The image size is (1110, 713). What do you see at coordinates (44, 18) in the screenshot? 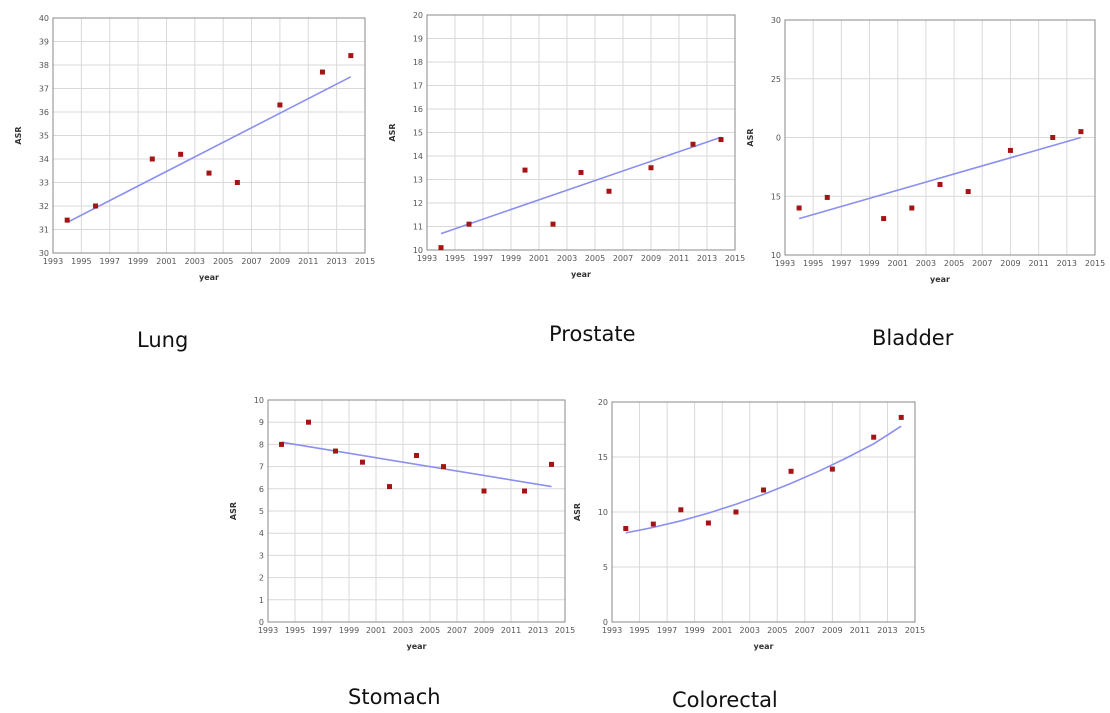
I see `y-tick-label: 40` at bounding box center [44, 18].